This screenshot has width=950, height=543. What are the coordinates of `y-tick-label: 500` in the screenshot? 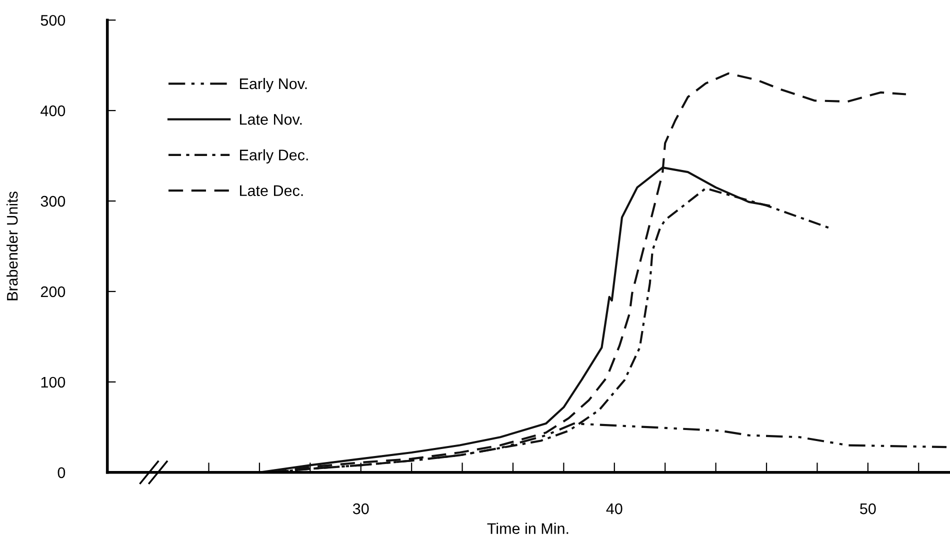 It's located at (53, 20).